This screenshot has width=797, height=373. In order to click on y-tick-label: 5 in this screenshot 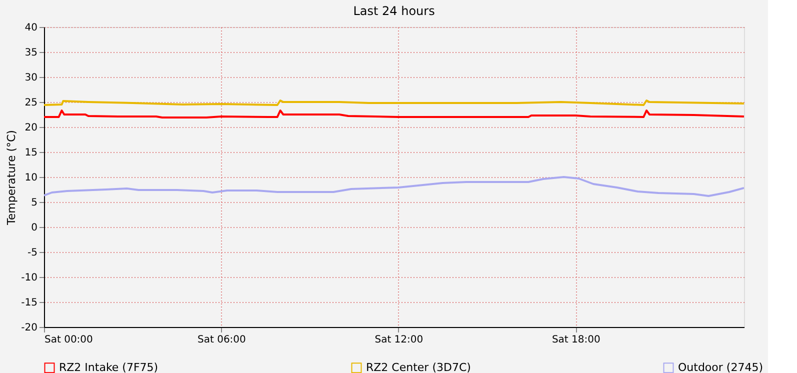, I will do `click(34, 203)`.